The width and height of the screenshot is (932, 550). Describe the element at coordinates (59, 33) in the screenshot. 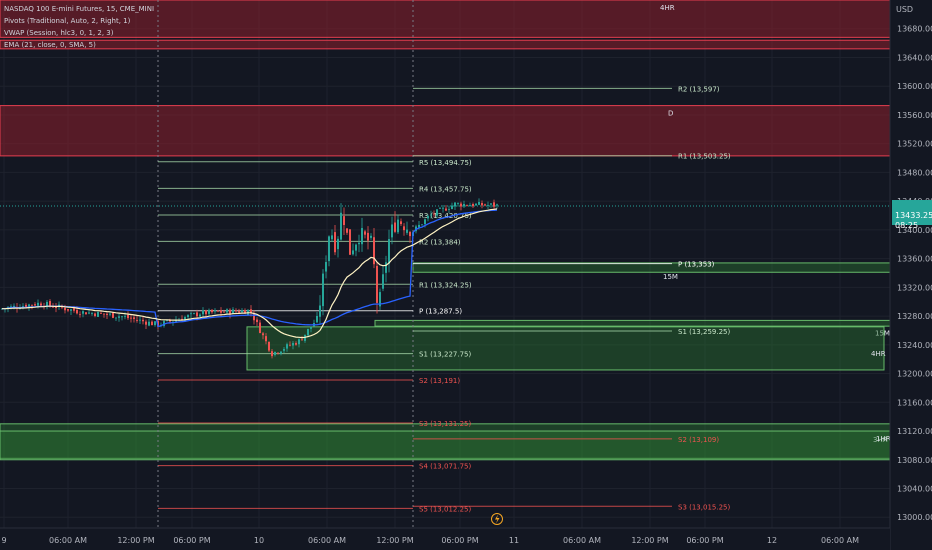

I see `indicator-vwap: VWAP (Session, hlc3, 0, 1, 2, 3)` at that location.